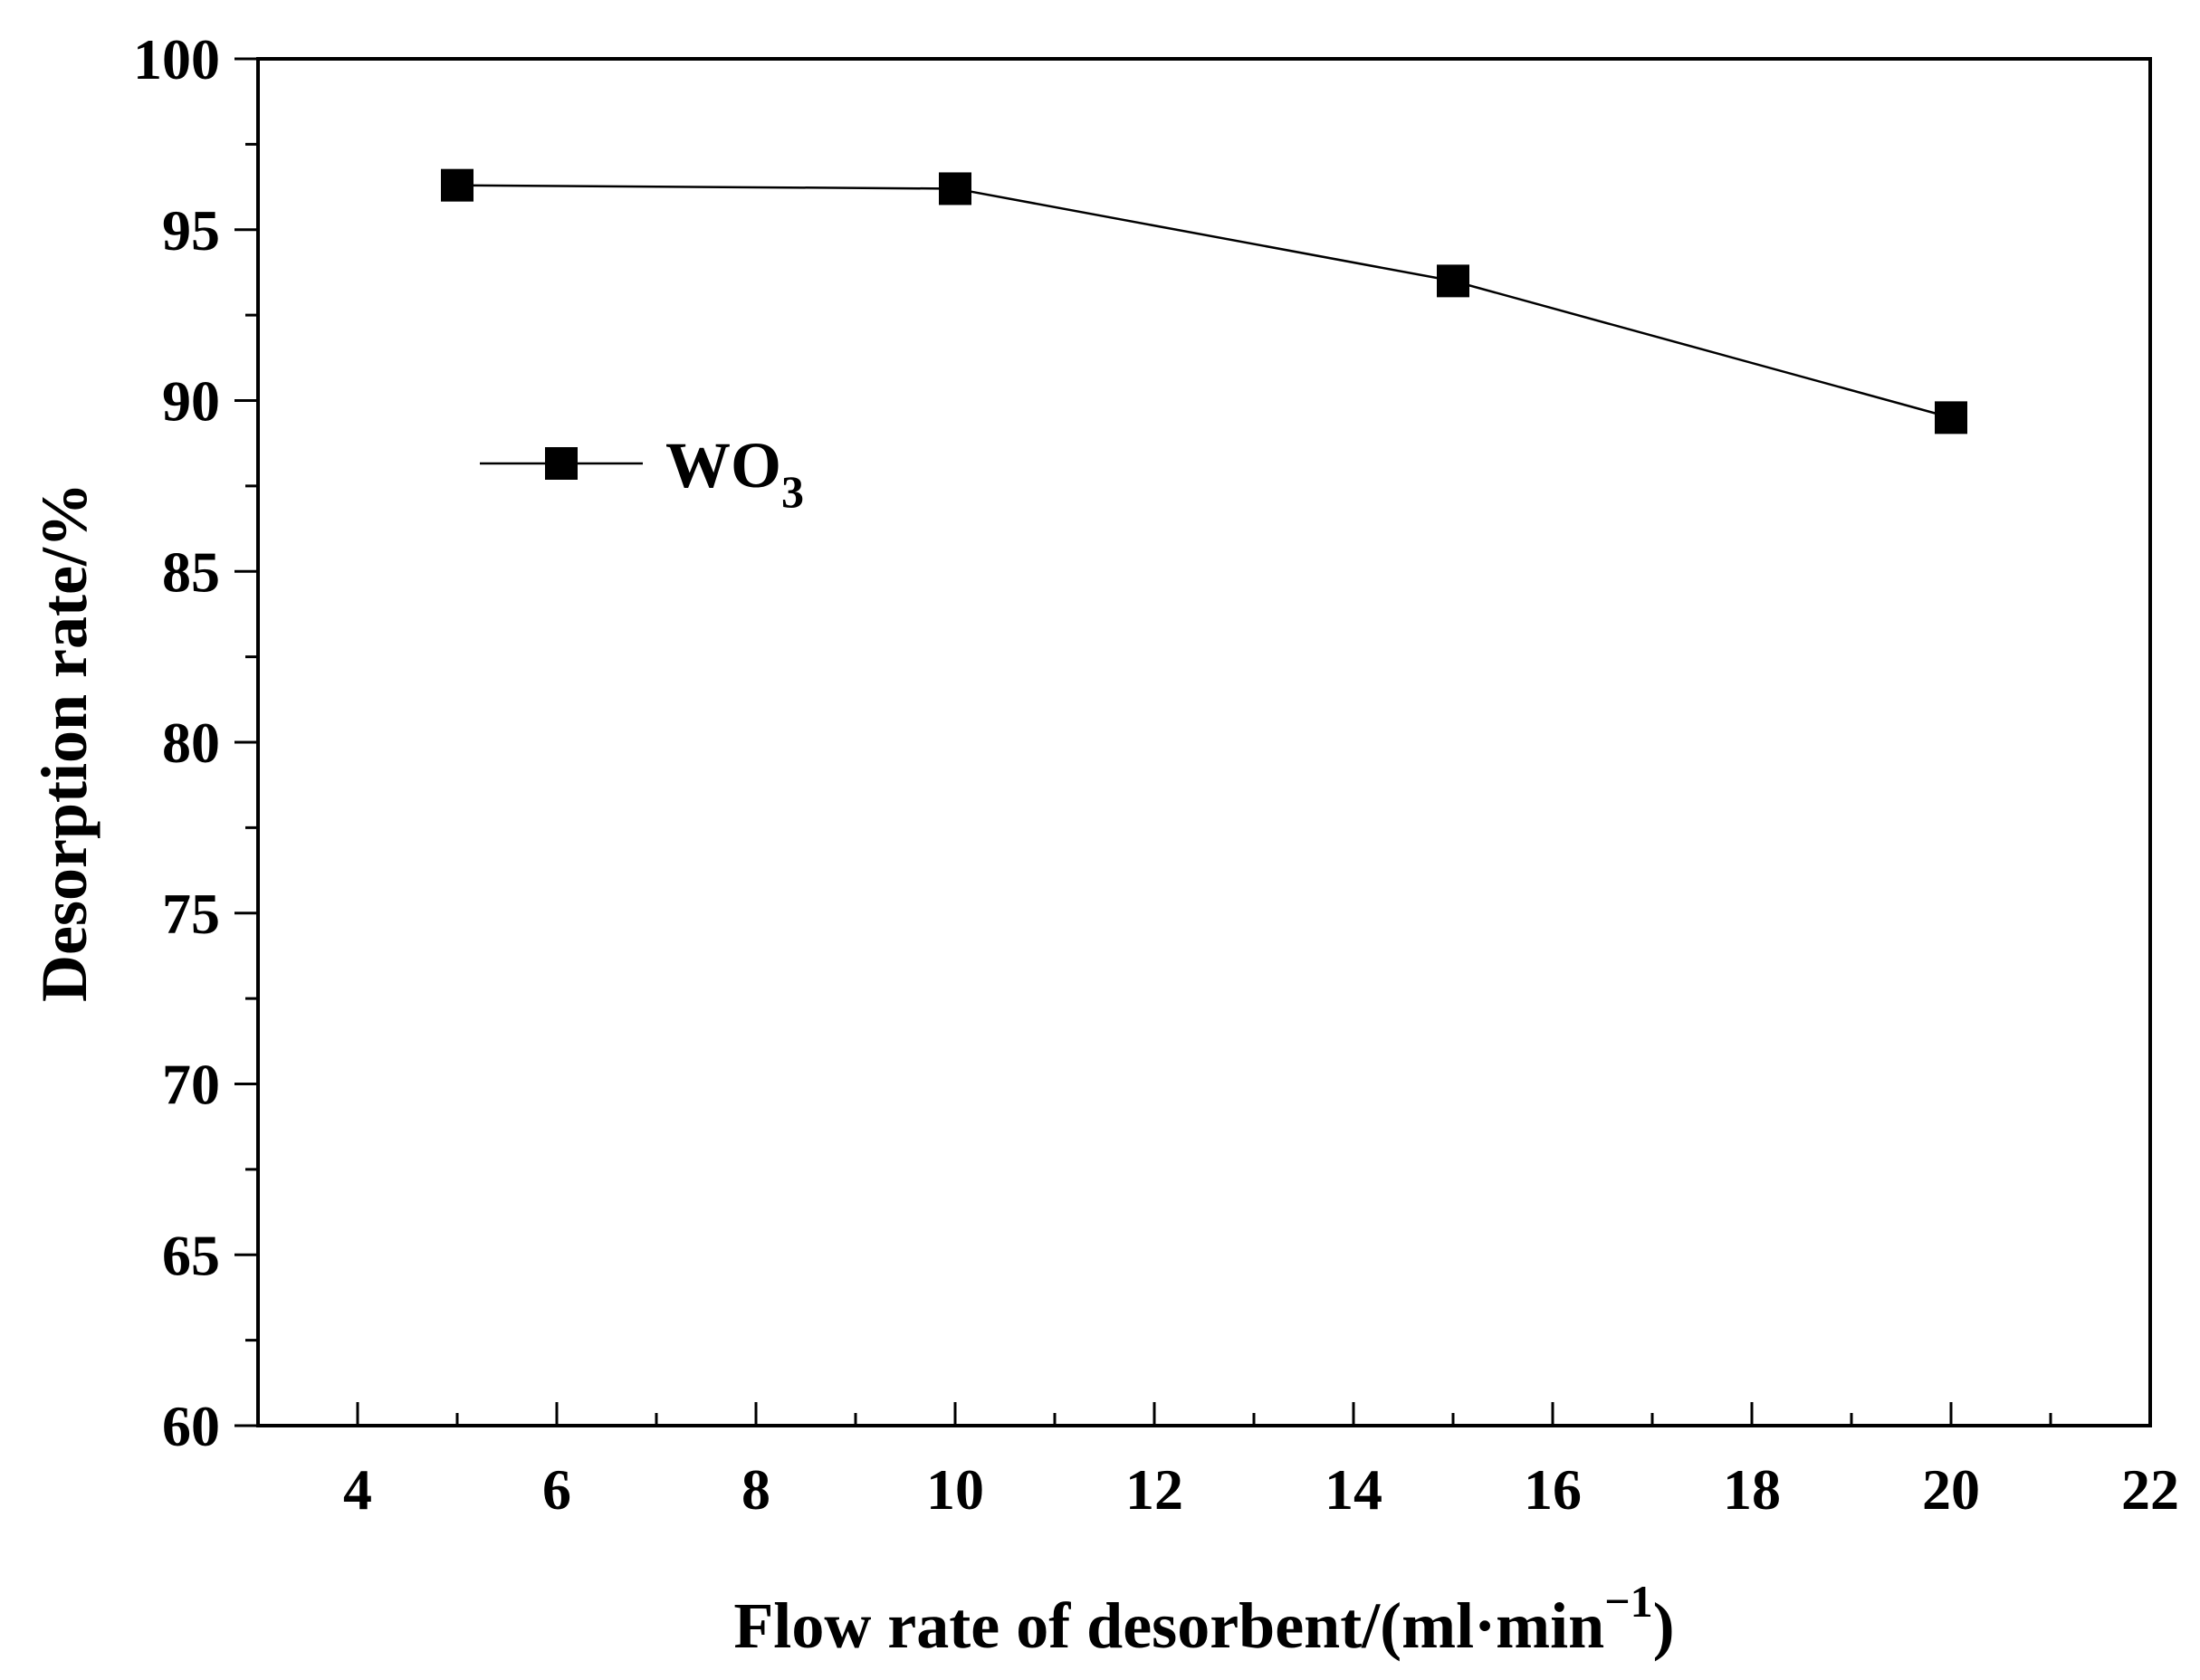 This screenshot has height=1680, width=2200. What do you see at coordinates (723, 465) in the screenshot?
I see `legend-label-main: WO` at bounding box center [723, 465].